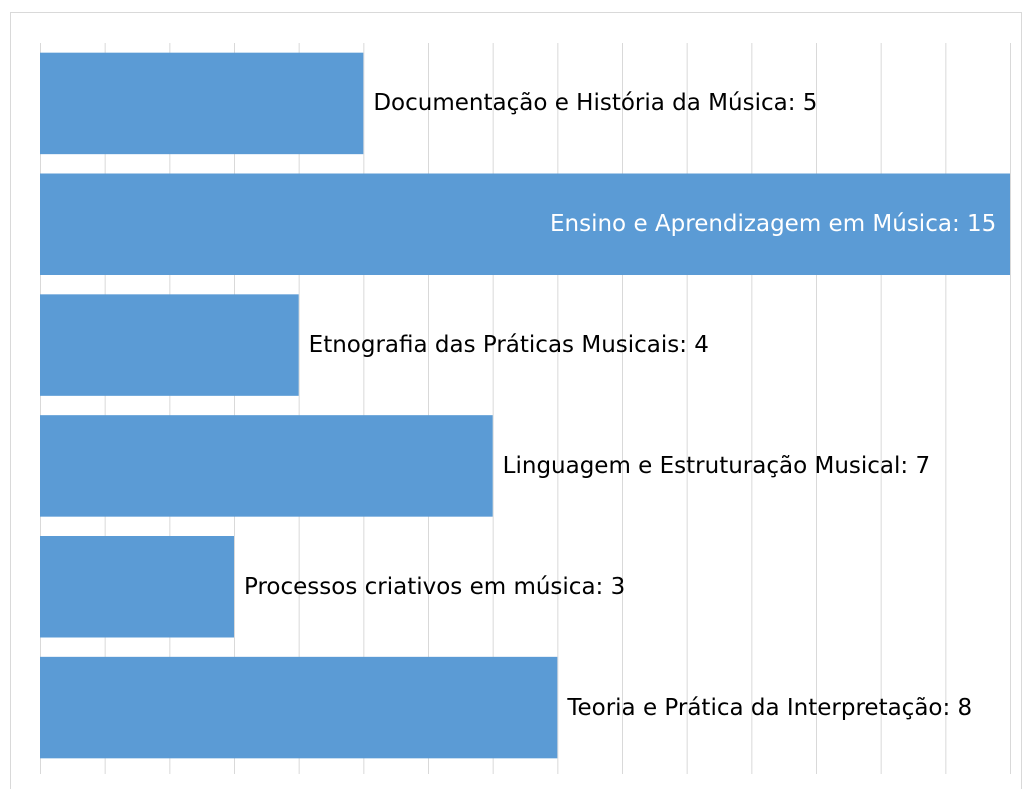  I want to click on data-label: Ensino e Aprendizagem em Música: 15, so click(773, 224).